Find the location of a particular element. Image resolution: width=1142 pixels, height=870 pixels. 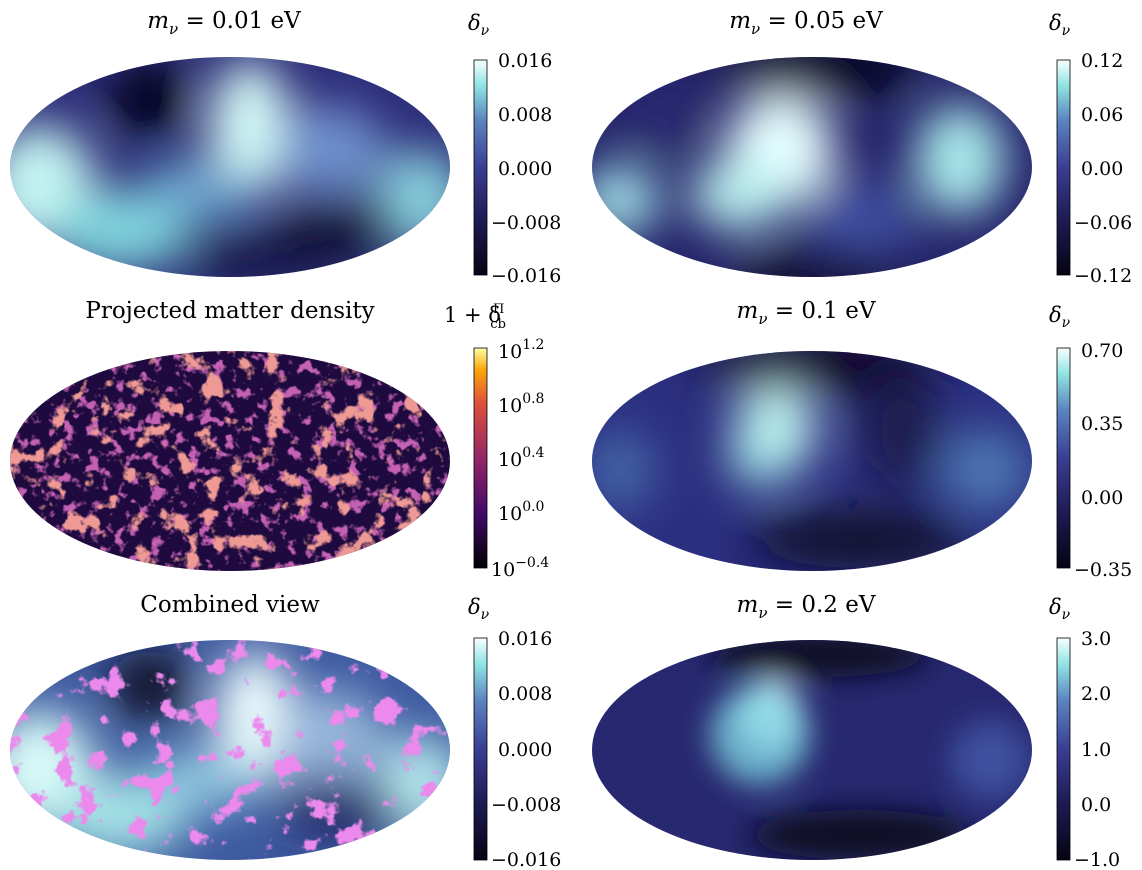

colorbar-top-left is located at coordinates (480, 167).